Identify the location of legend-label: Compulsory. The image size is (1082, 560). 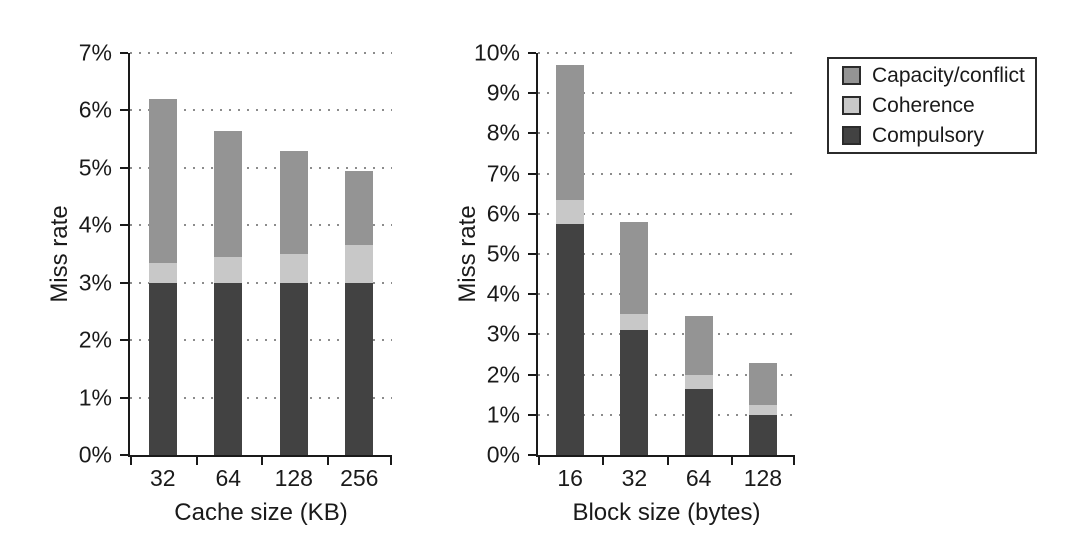
(928, 136).